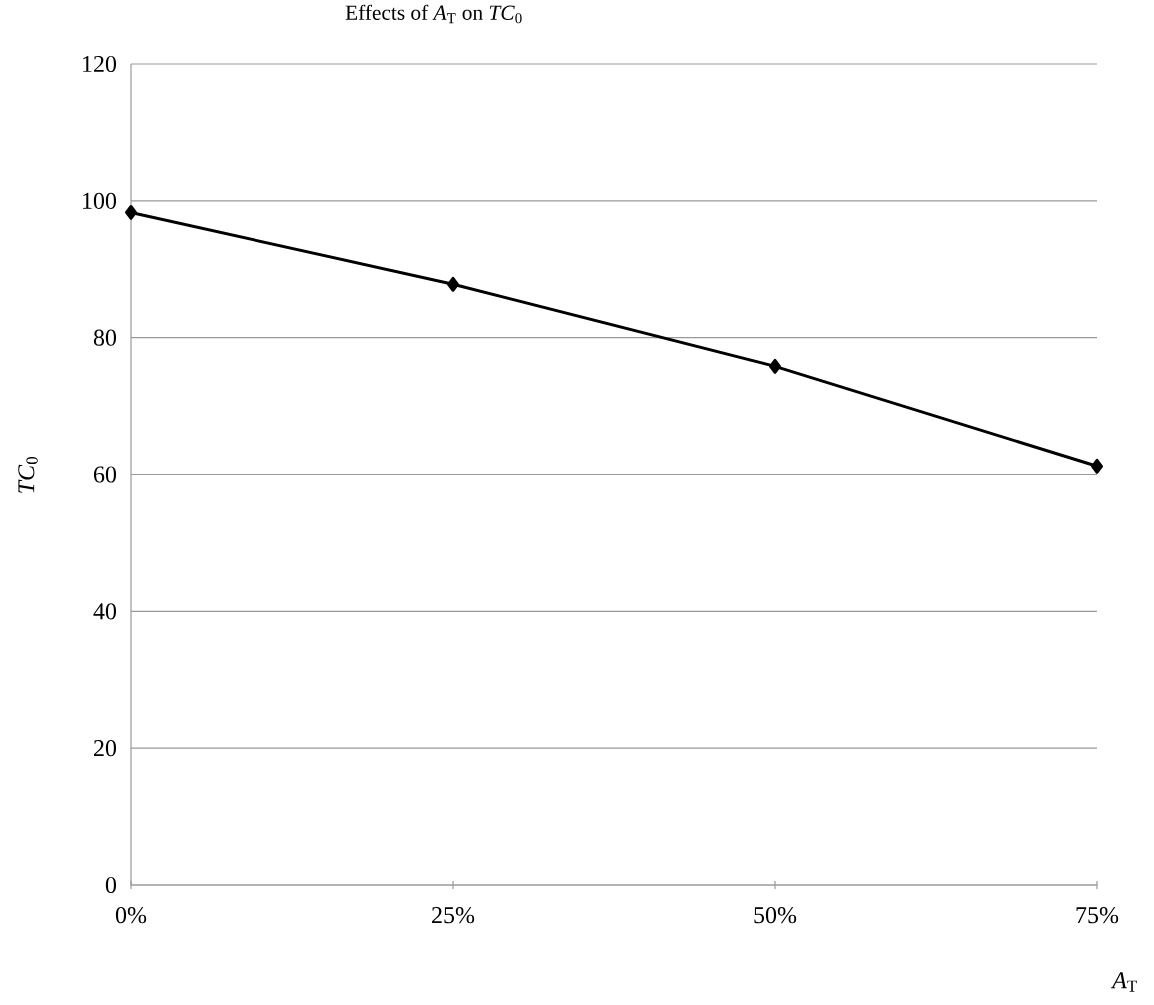 The height and width of the screenshot is (1005, 1154). I want to click on y-tick-label: 0, so click(111, 885).